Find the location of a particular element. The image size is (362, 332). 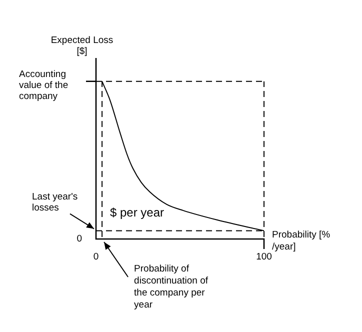

text: 0 is located at coordinates (79, 239).